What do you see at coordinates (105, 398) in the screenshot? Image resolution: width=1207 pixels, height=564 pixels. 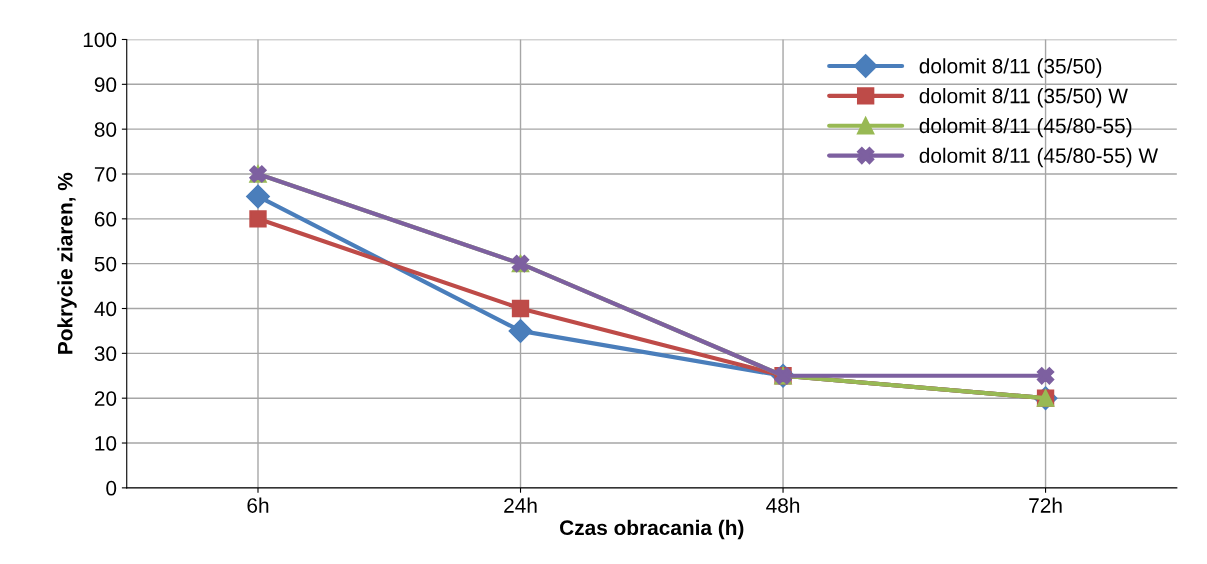 I see `y-tick-label: 20` at bounding box center [105, 398].